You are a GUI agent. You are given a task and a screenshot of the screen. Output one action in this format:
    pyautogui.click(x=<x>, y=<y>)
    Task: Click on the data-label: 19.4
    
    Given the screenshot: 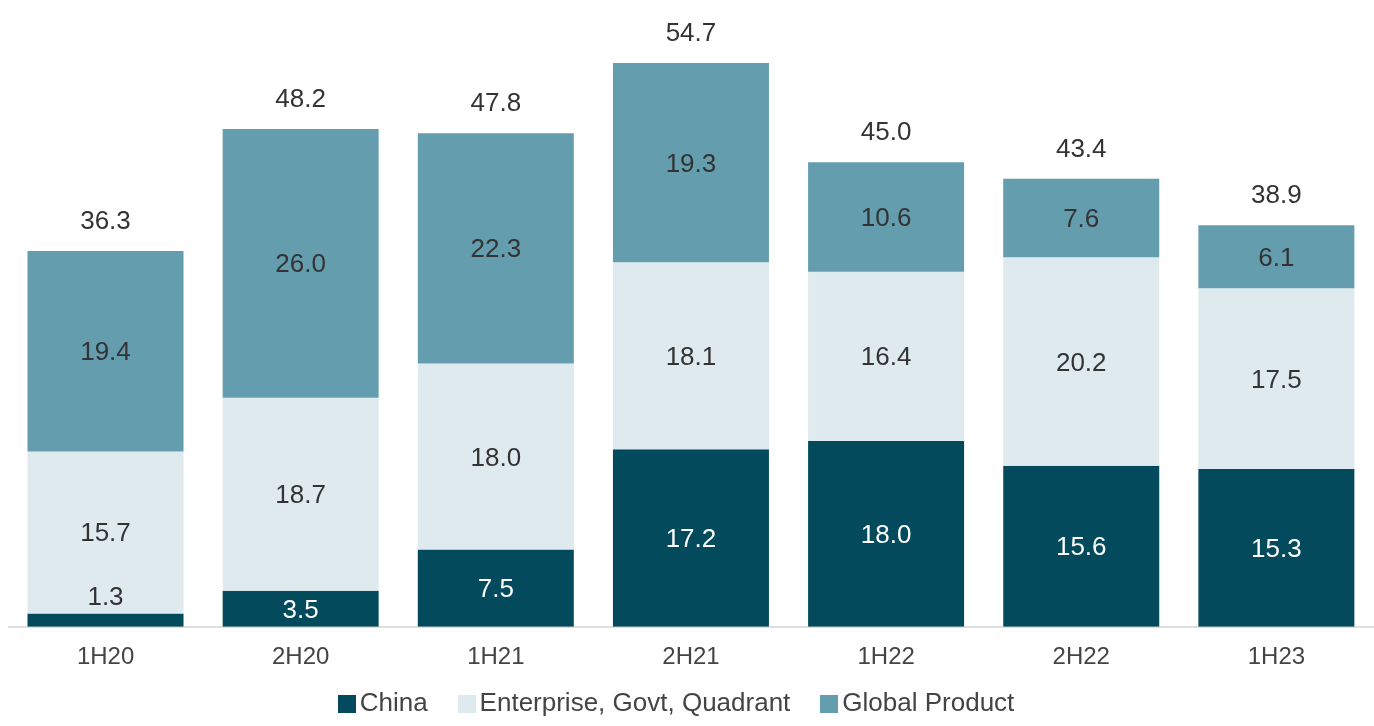 What is the action you would take?
    pyautogui.click(x=105, y=351)
    